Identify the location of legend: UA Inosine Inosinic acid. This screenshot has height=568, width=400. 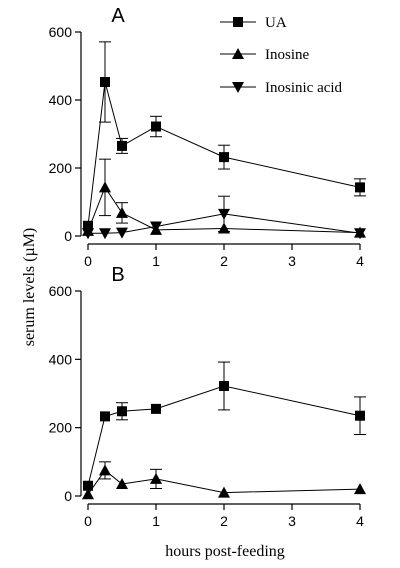
(281, 55).